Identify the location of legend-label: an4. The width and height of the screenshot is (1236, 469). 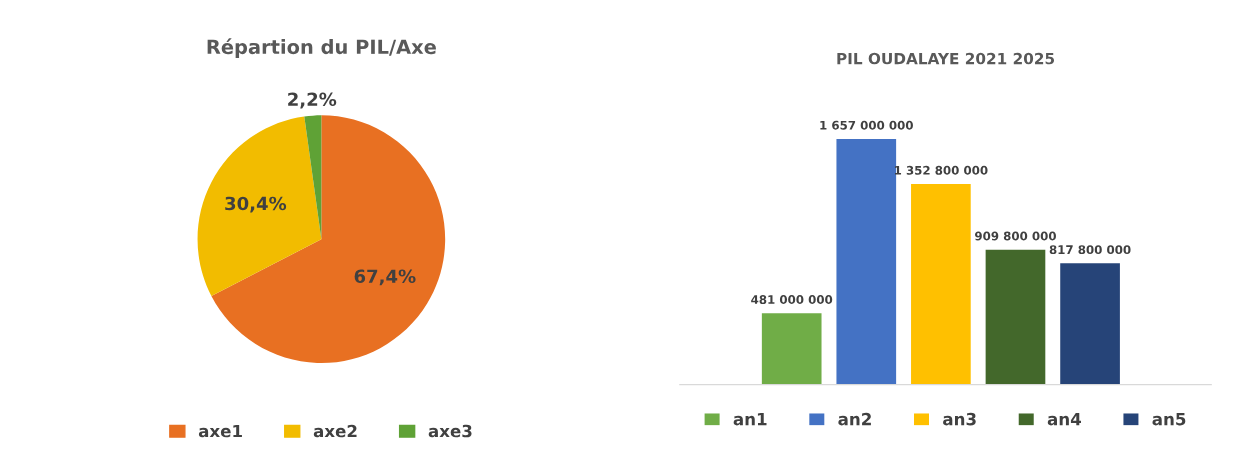
(1064, 419).